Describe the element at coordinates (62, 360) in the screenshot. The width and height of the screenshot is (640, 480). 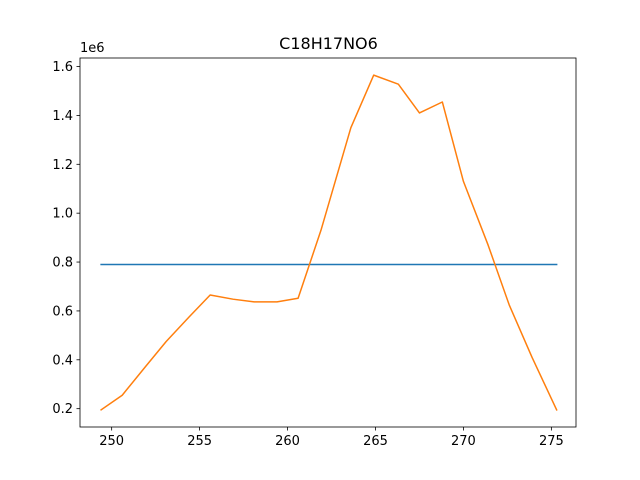
I see `y-tick-label: 0.4` at that location.